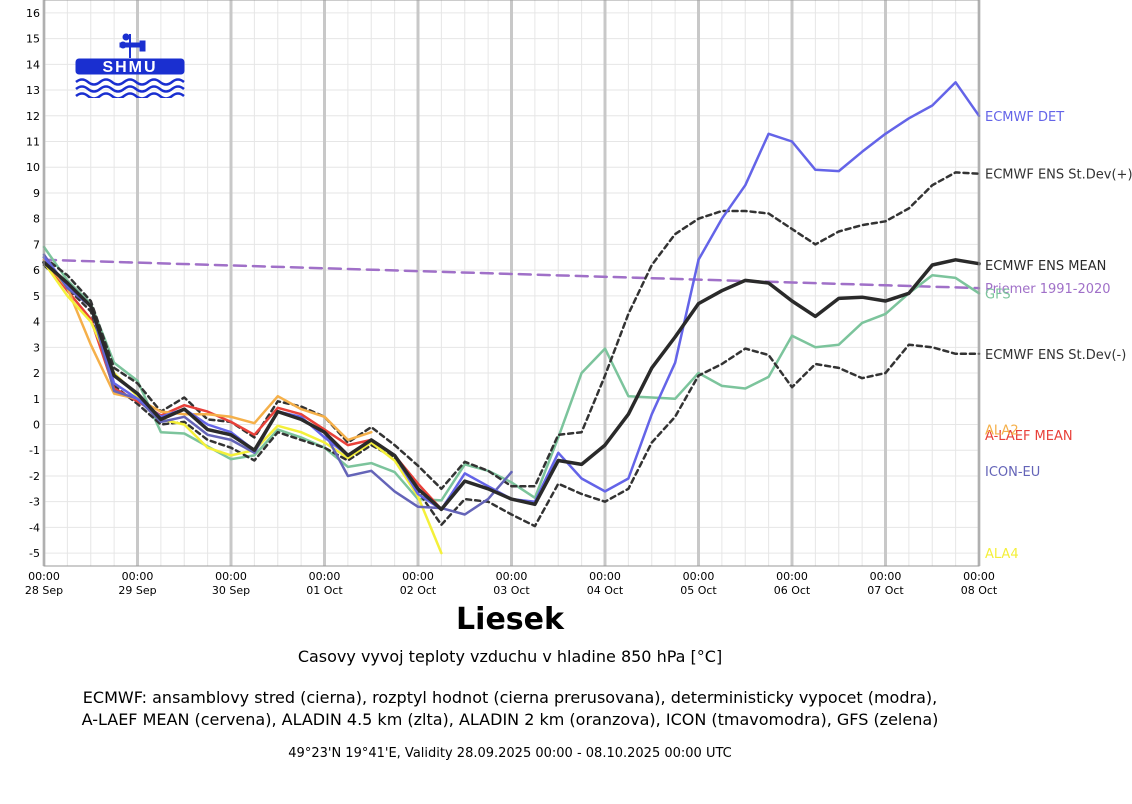 This screenshot has width=1132, height=804. What do you see at coordinates (698, 590) in the screenshot?
I see `x-tick-date: 05 Oct` at bounding box center [698, 590].